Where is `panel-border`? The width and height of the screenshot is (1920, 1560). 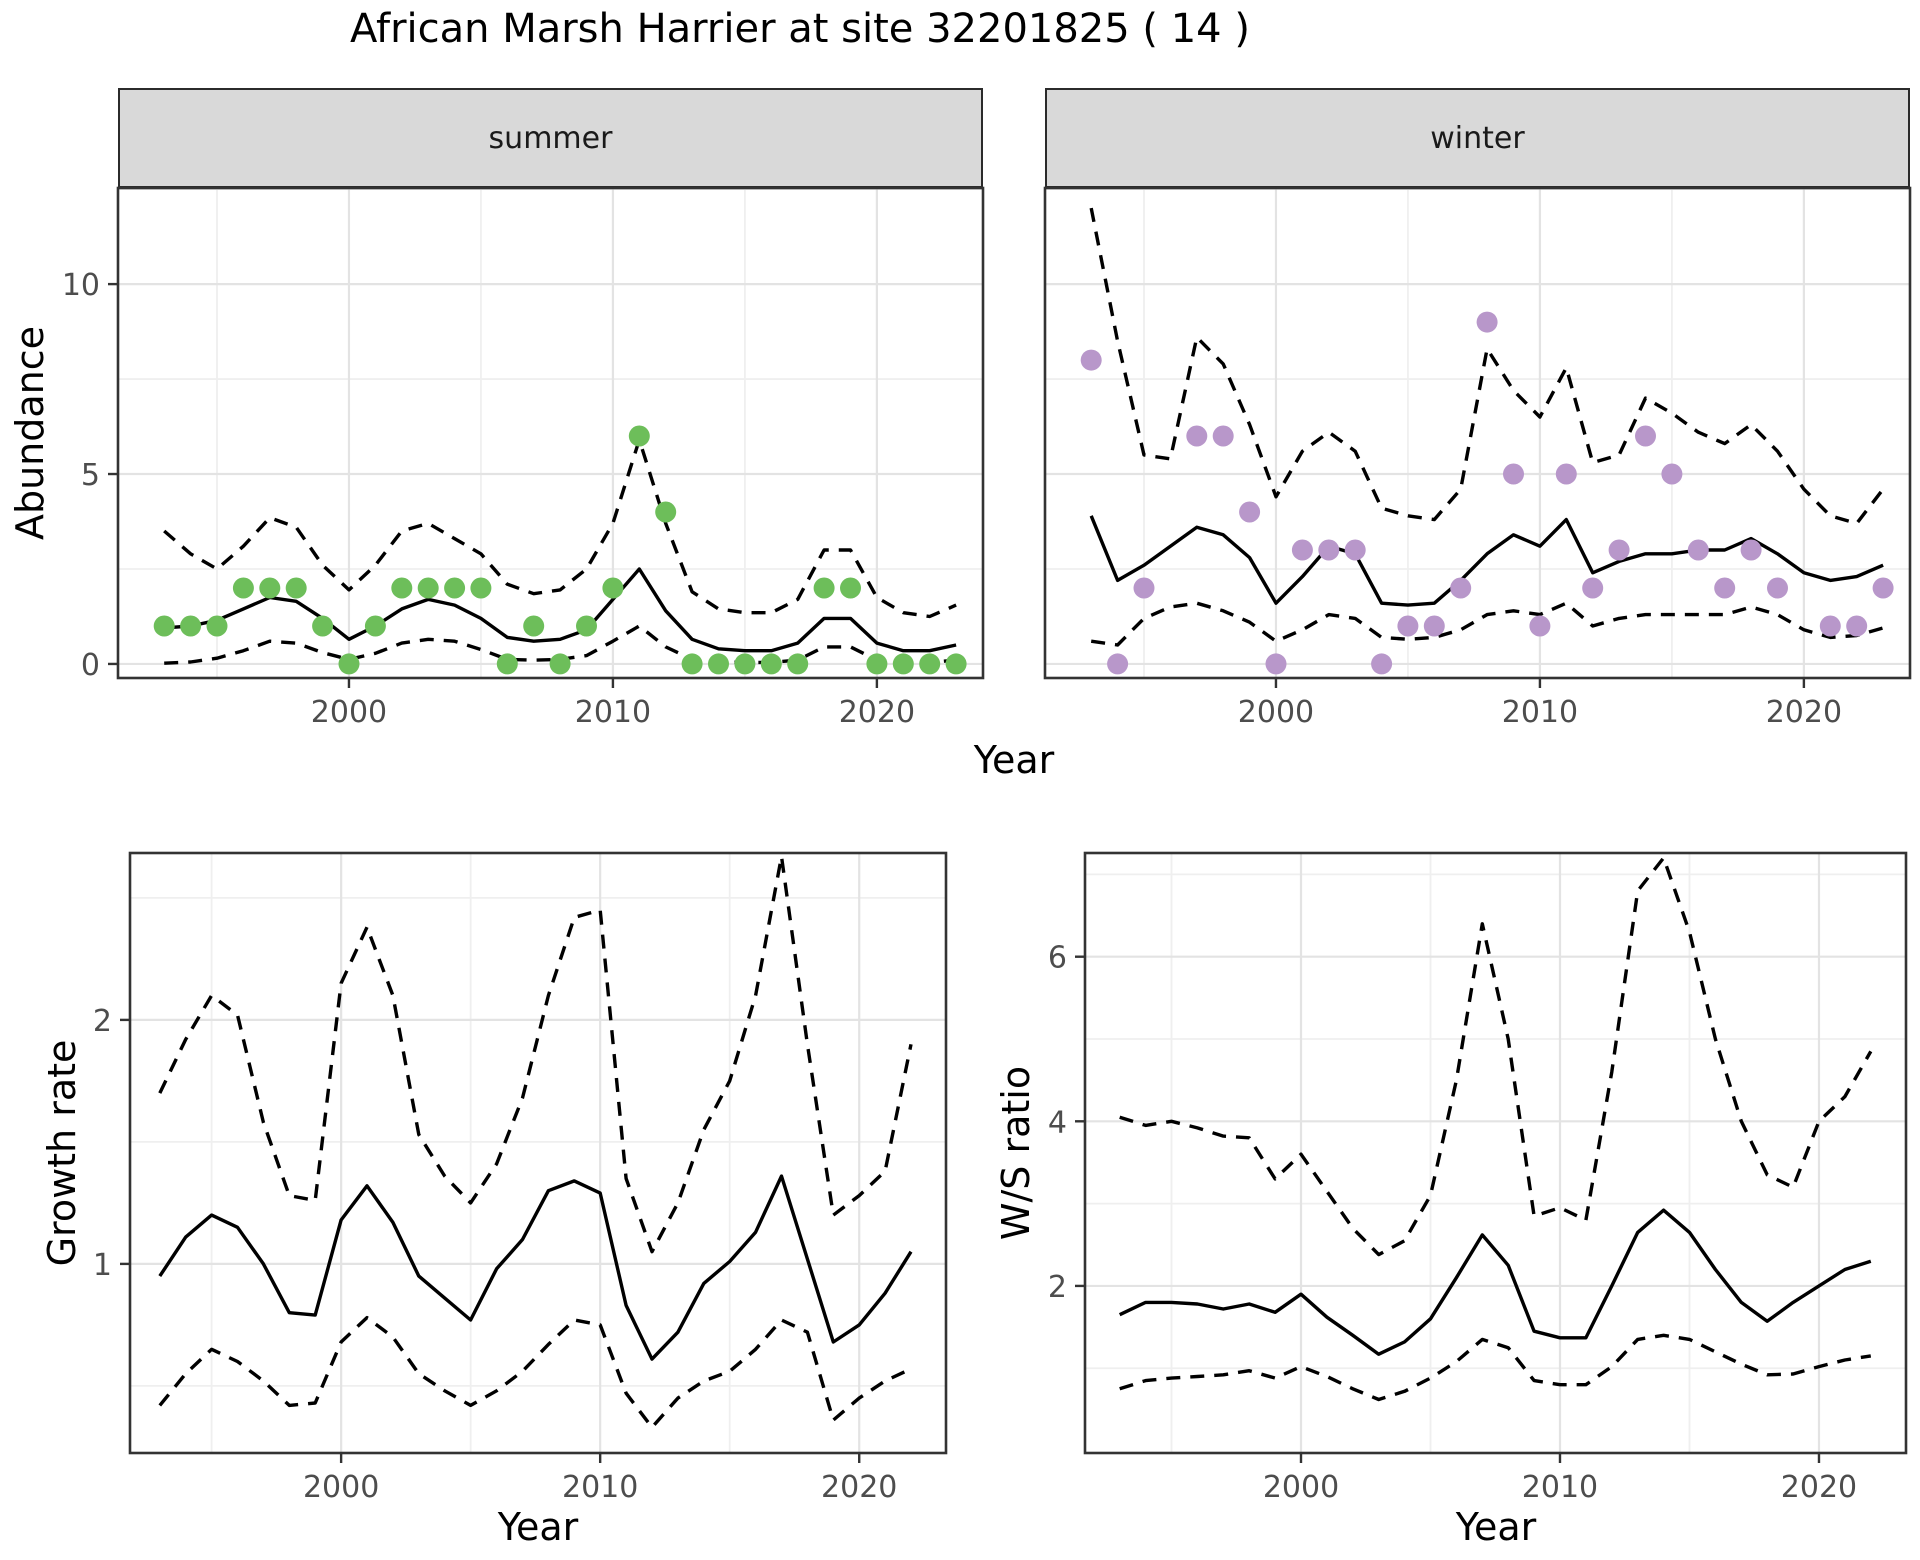 panel-border is located at coordinates (550, 433).